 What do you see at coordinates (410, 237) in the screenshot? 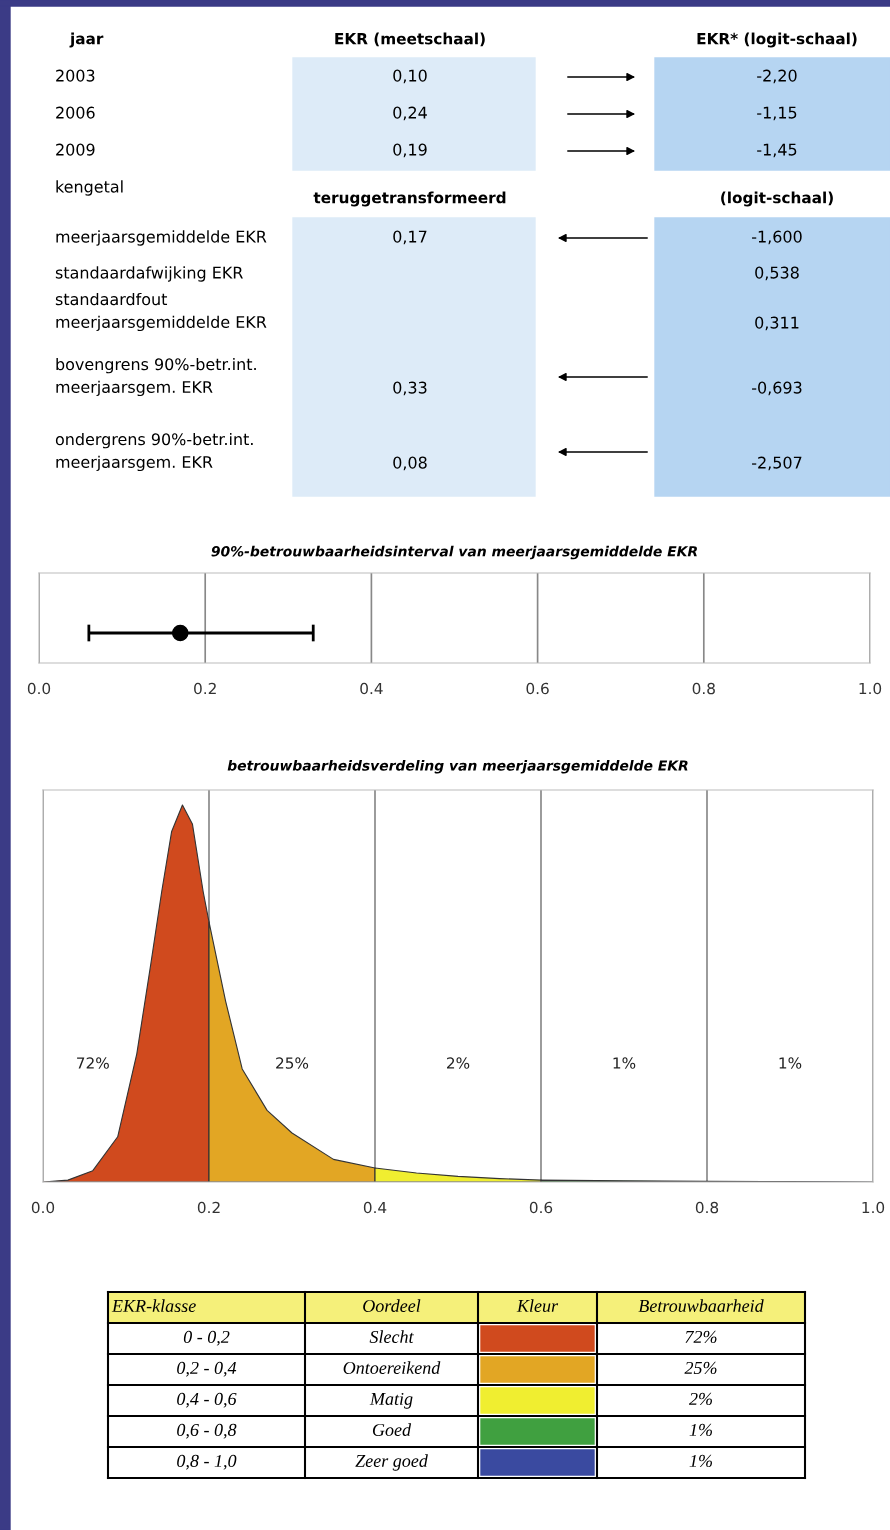
I see `text: 0,17` at bounding box center [410, 237].